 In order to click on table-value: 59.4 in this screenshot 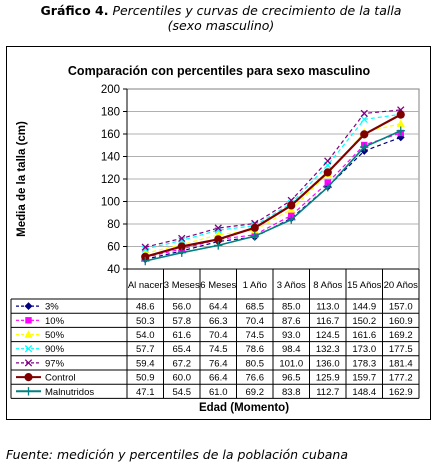, I will do `click(145, 363)`.